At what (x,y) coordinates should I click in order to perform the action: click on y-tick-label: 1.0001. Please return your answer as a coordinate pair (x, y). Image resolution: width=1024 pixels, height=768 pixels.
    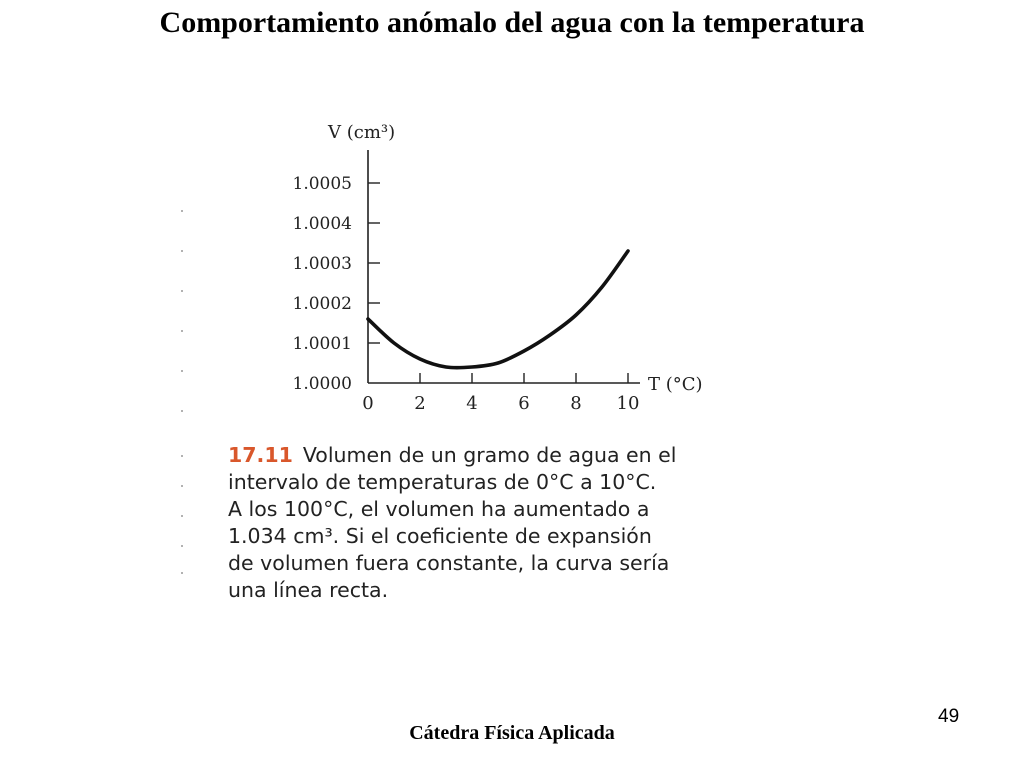
    Looking at the image, I should click on (322, 344).